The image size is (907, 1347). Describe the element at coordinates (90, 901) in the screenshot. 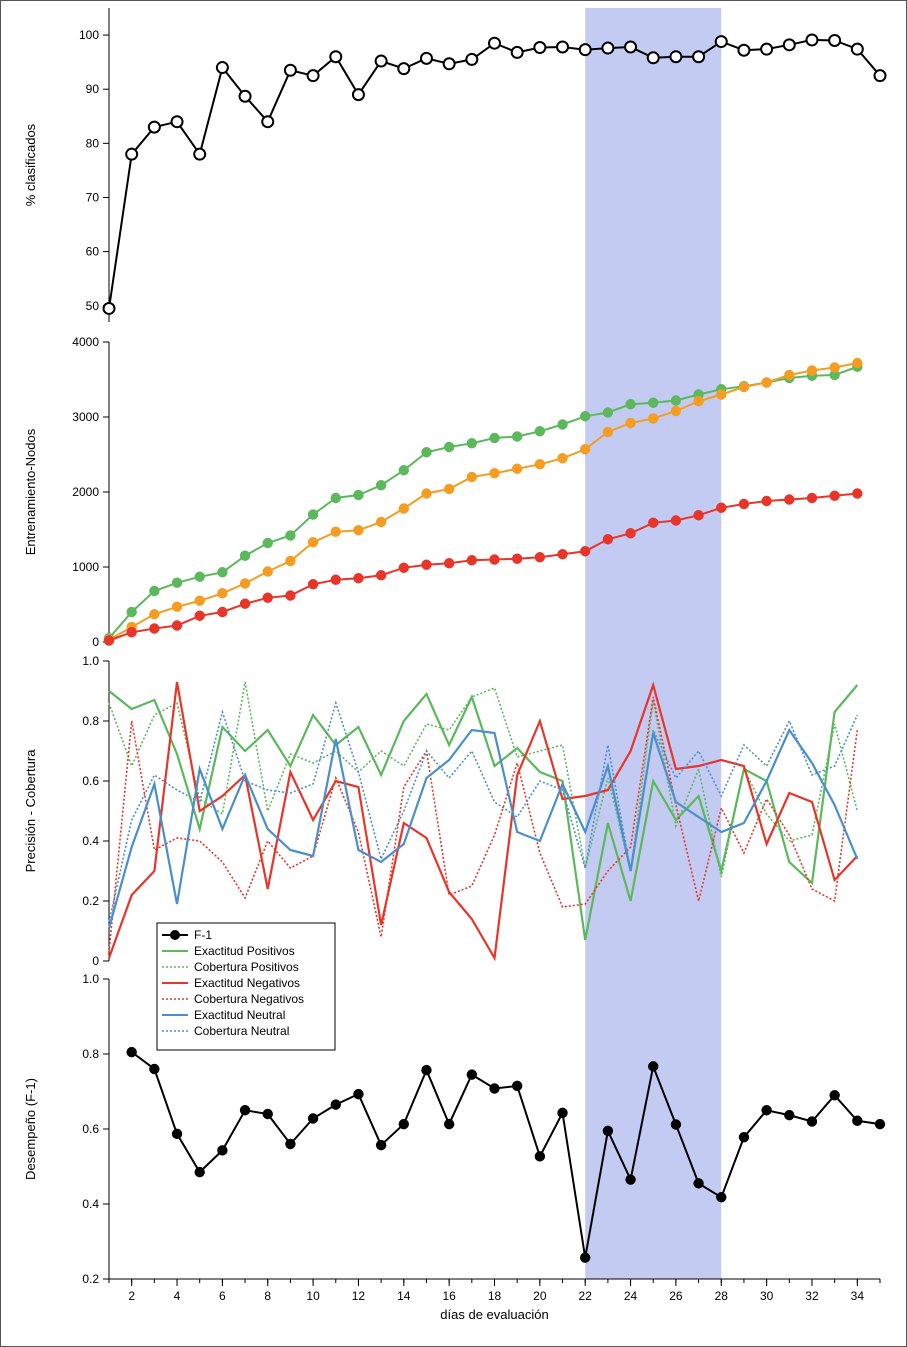

I see `y-tick-label: 0.2` at that location.